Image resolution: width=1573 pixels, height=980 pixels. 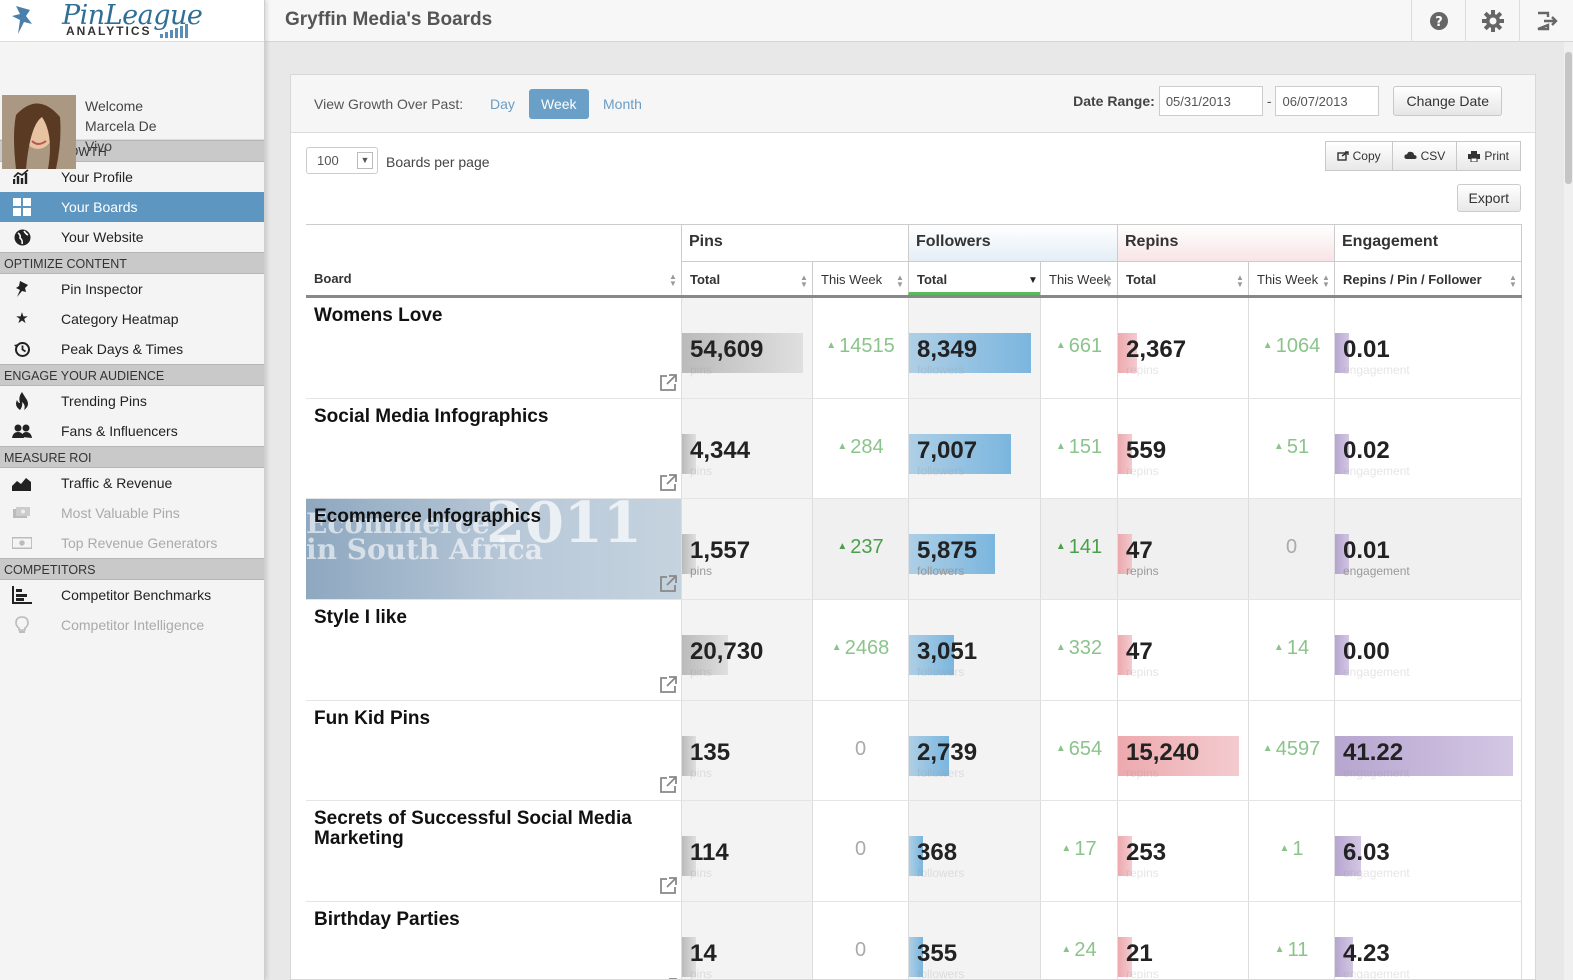 I want to click on copy-button: Copy, so click(x=1358, y=156).